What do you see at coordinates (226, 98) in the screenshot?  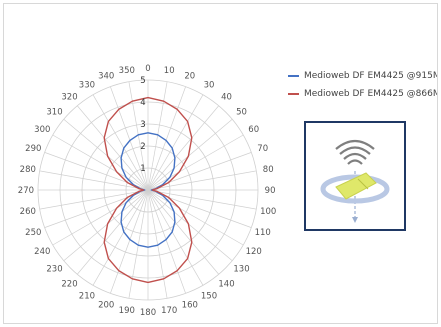 I see `angle-tick-label: 40` at bounding box center [226, 98].